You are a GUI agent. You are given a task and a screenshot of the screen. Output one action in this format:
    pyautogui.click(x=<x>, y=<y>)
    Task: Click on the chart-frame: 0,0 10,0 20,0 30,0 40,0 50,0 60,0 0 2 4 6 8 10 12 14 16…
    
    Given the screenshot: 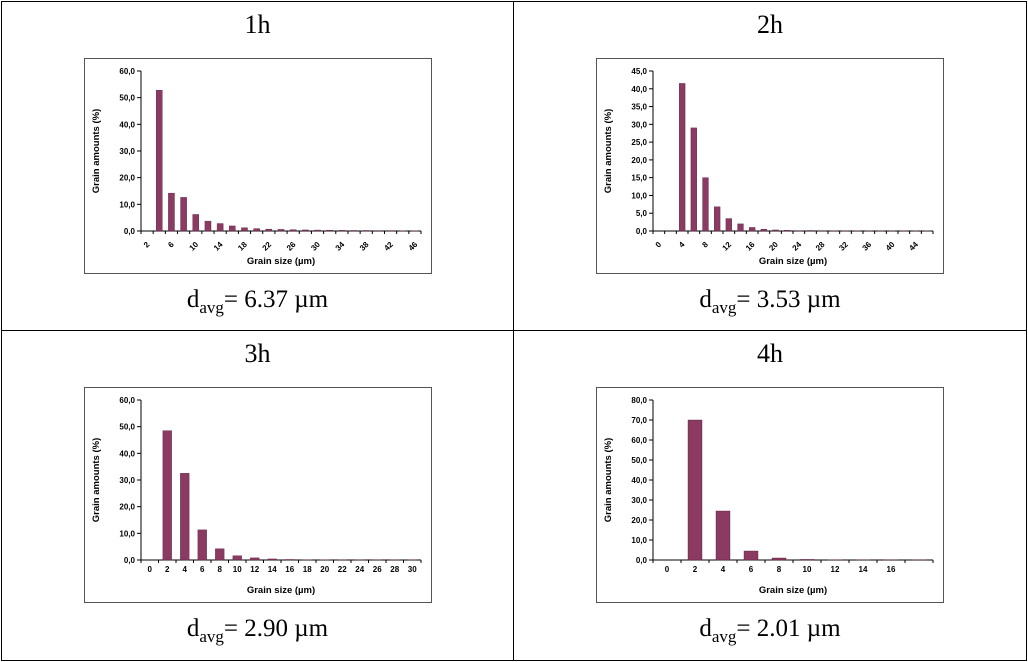 What is the action you would take?
    pyautogui.click(x=258, y=495)
    